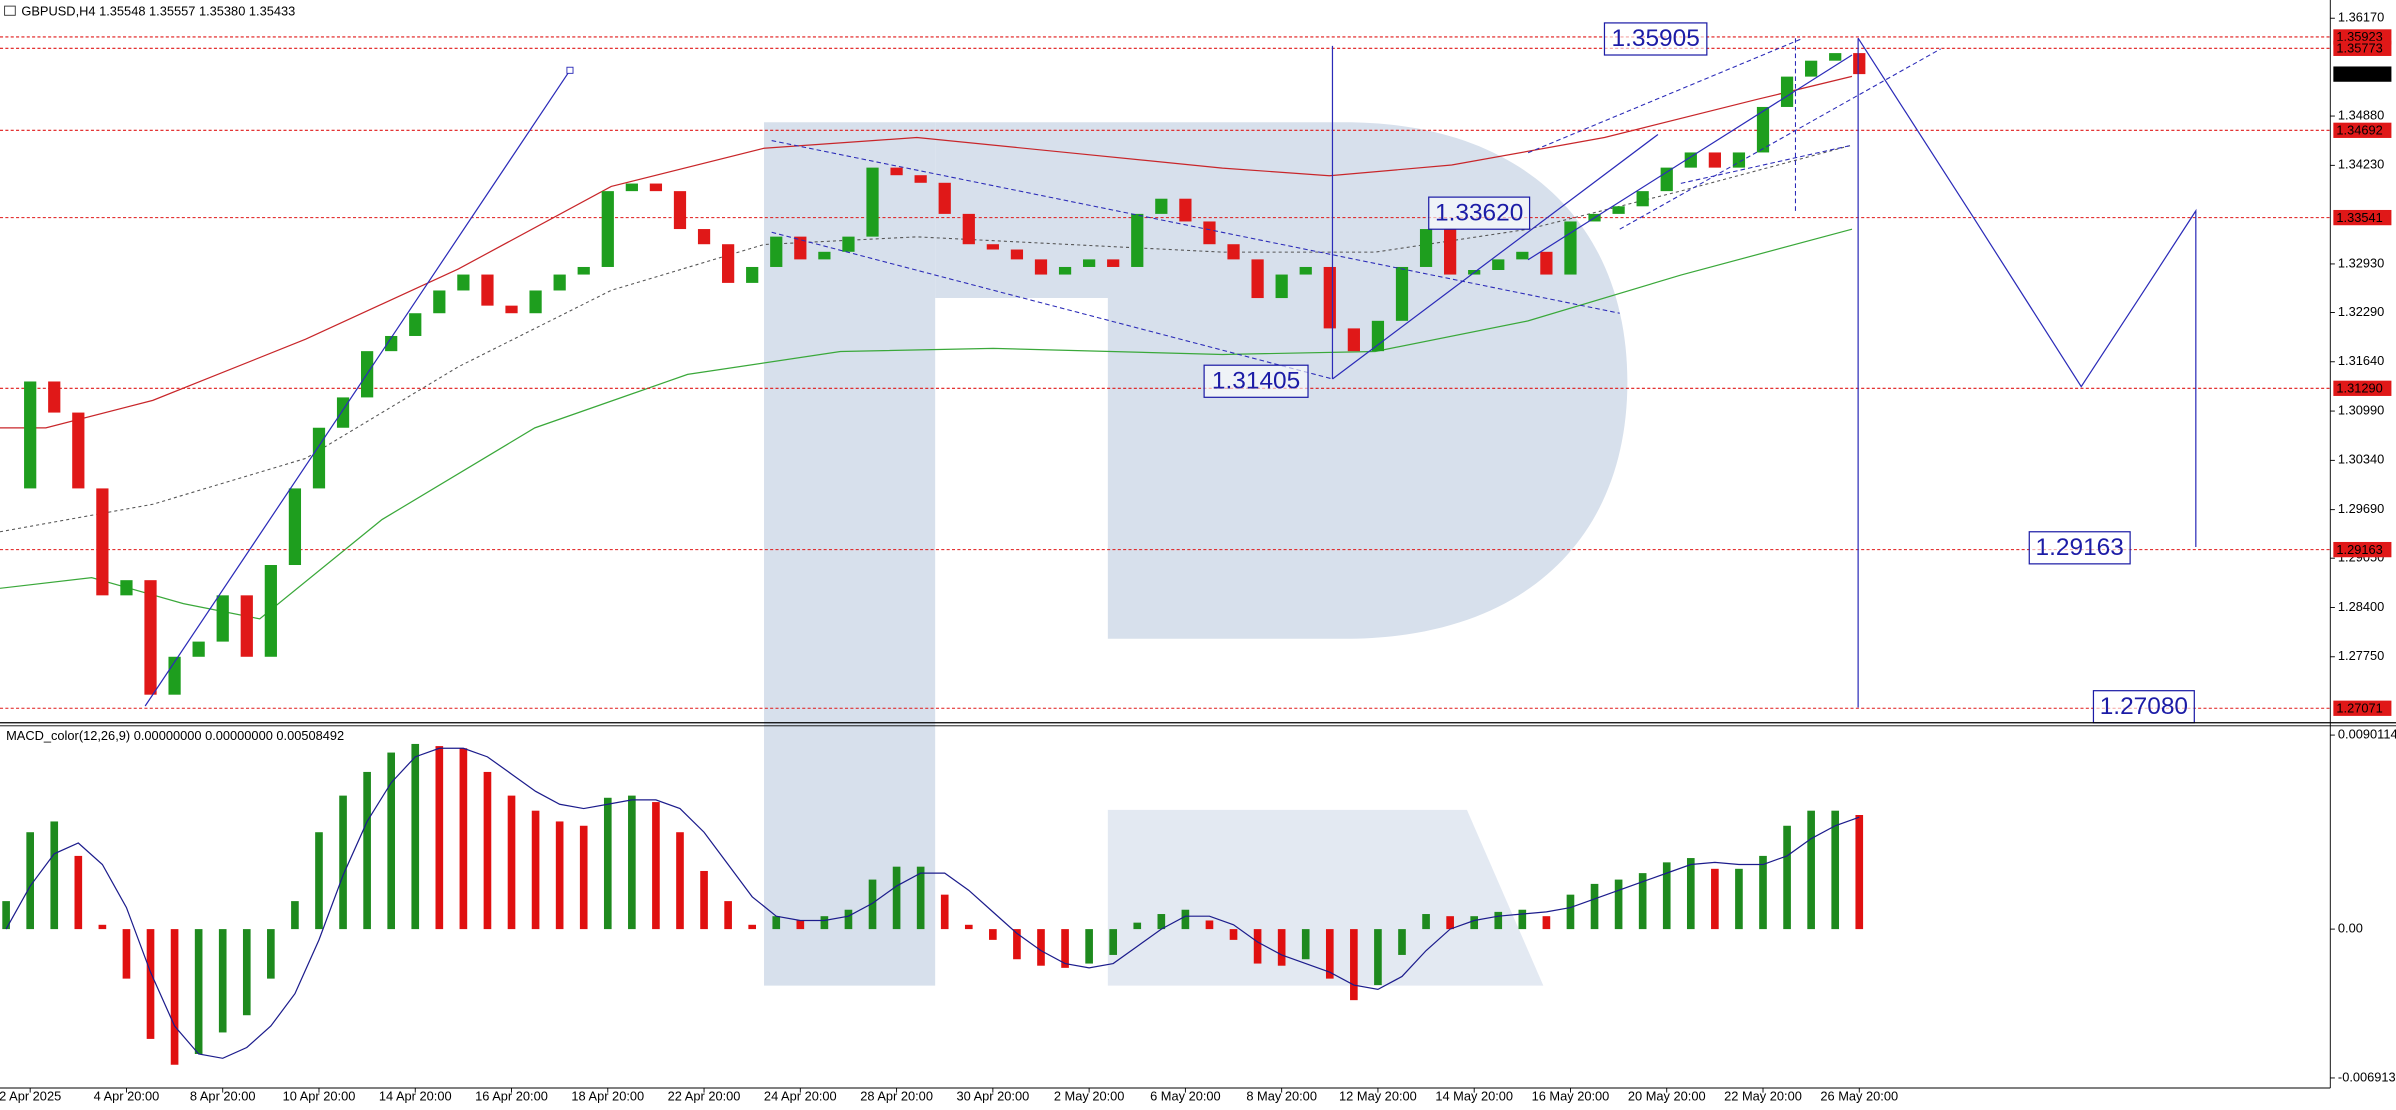 This screenshot has width=2396, height=1110. What do you see at coordinates (2362, 74) in the screenshot?
I see `current-price-tag` at bounding box center [2362, 74].